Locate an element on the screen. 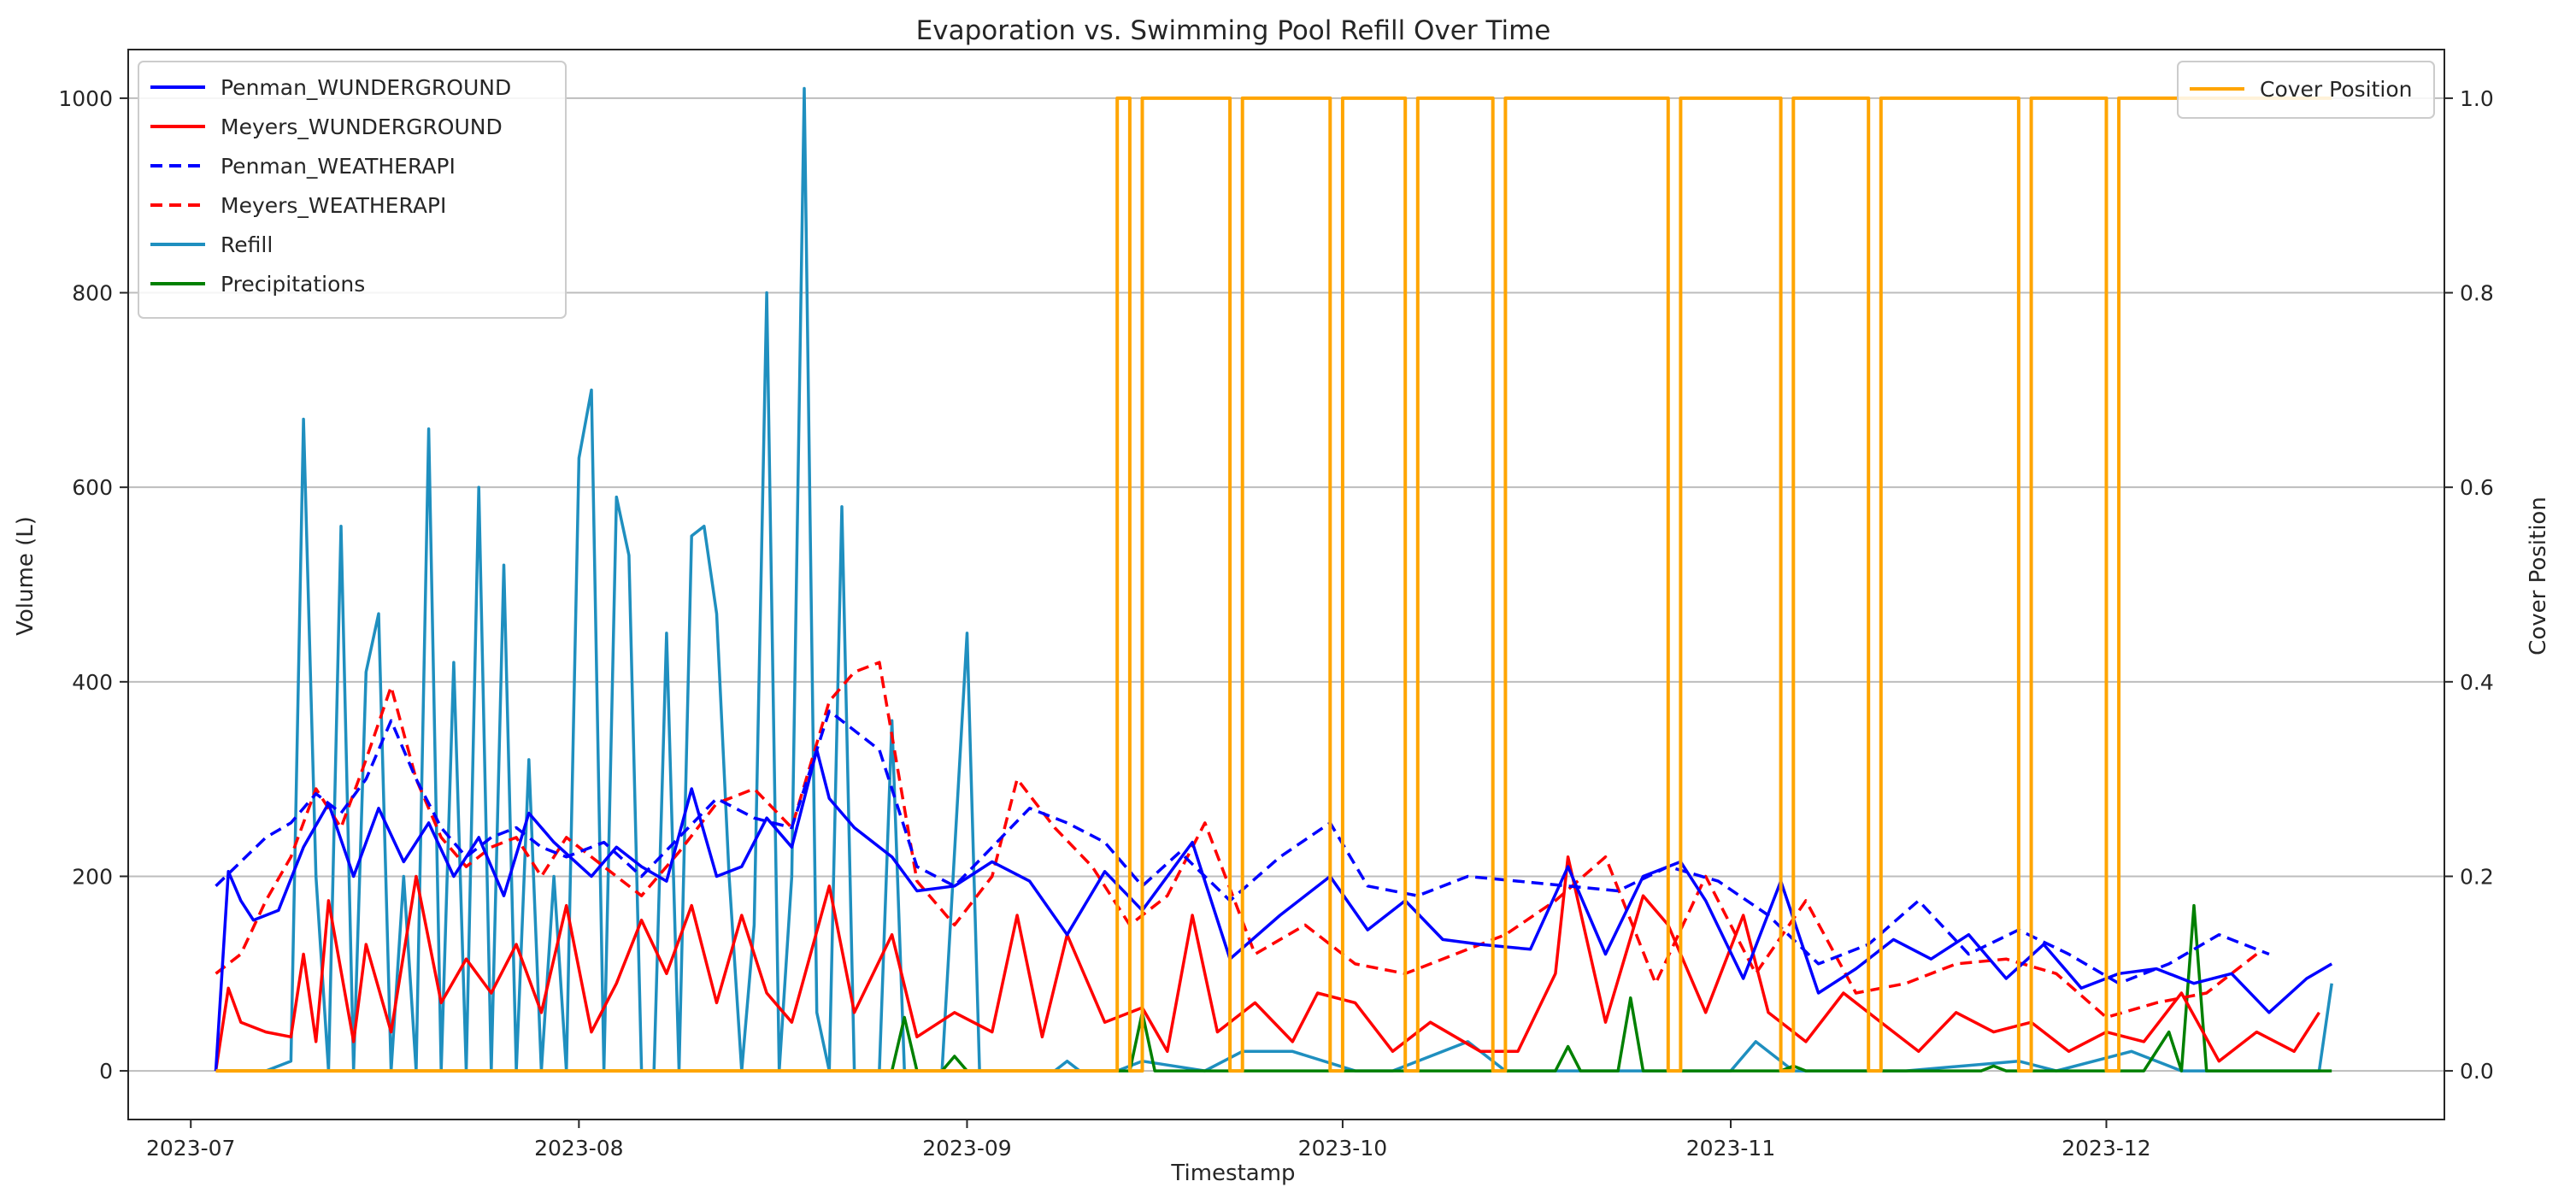  y2-tick-label-3: 0.6 is located at coordinates (2477, 488).